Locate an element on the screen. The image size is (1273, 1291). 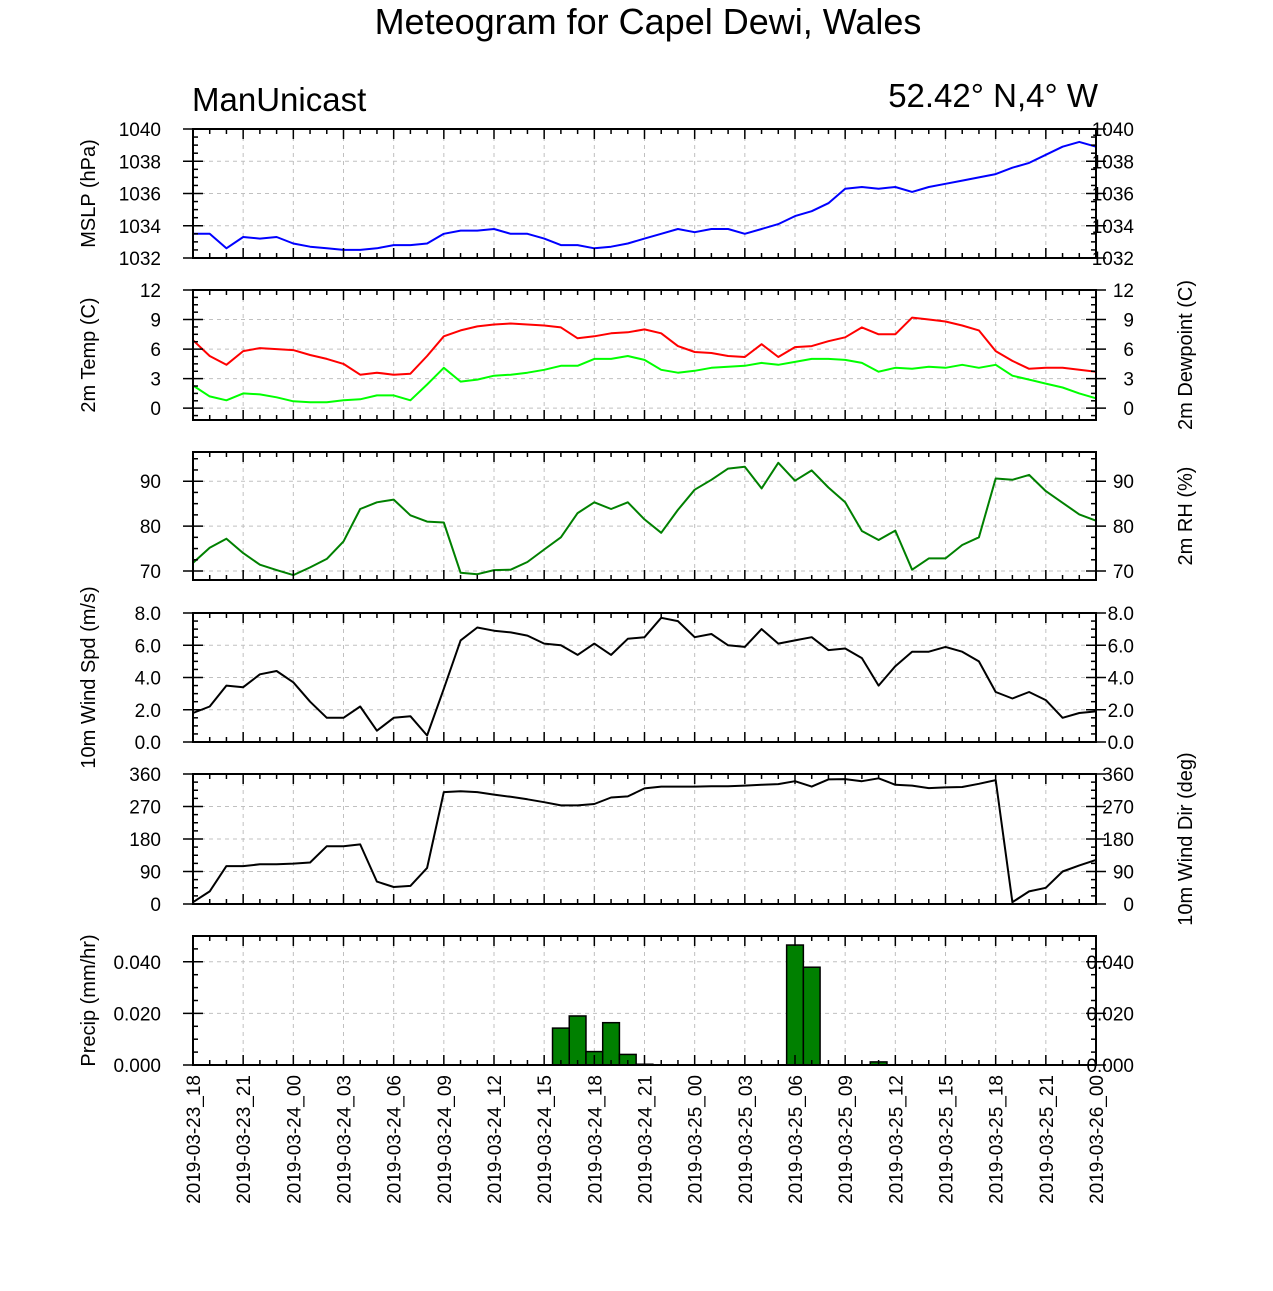
y-tick-label-right: 80 is located at coordinates (1123, 527).